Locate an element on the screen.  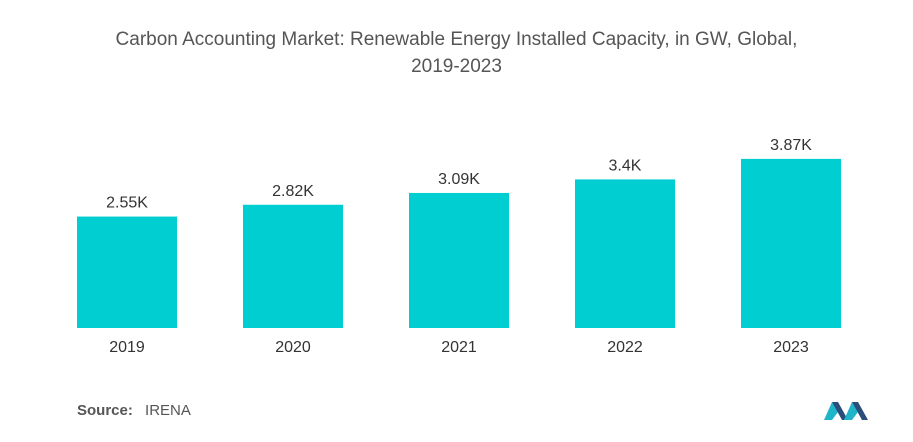
chart-title-line-2: 2019-2023 is located at coordinates (456, 66).